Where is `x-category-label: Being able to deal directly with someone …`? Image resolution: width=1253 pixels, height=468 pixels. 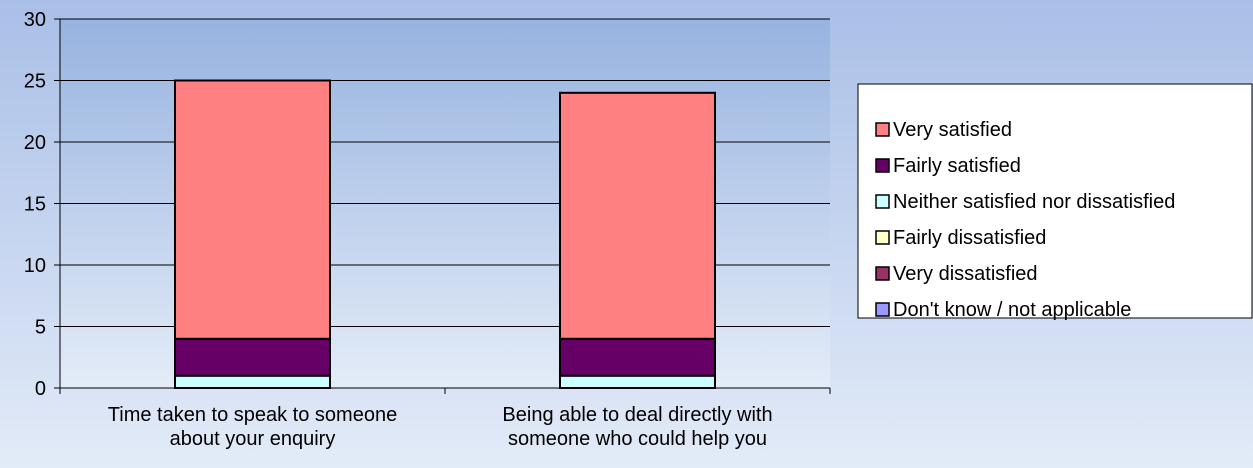
x-category-label: Being able to deal directly with someone … is located at coordinates (637, 427).